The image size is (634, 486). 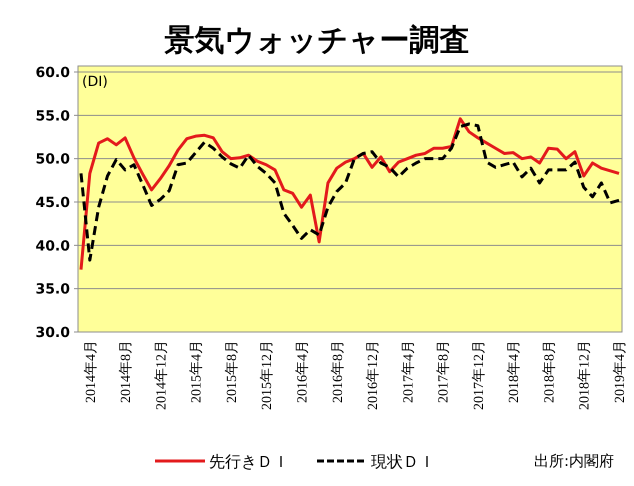 What do you see at coordinates (574, 461) in the screenshot?
I see `text: 出所:内閣府` at bounding box center [574, 461].